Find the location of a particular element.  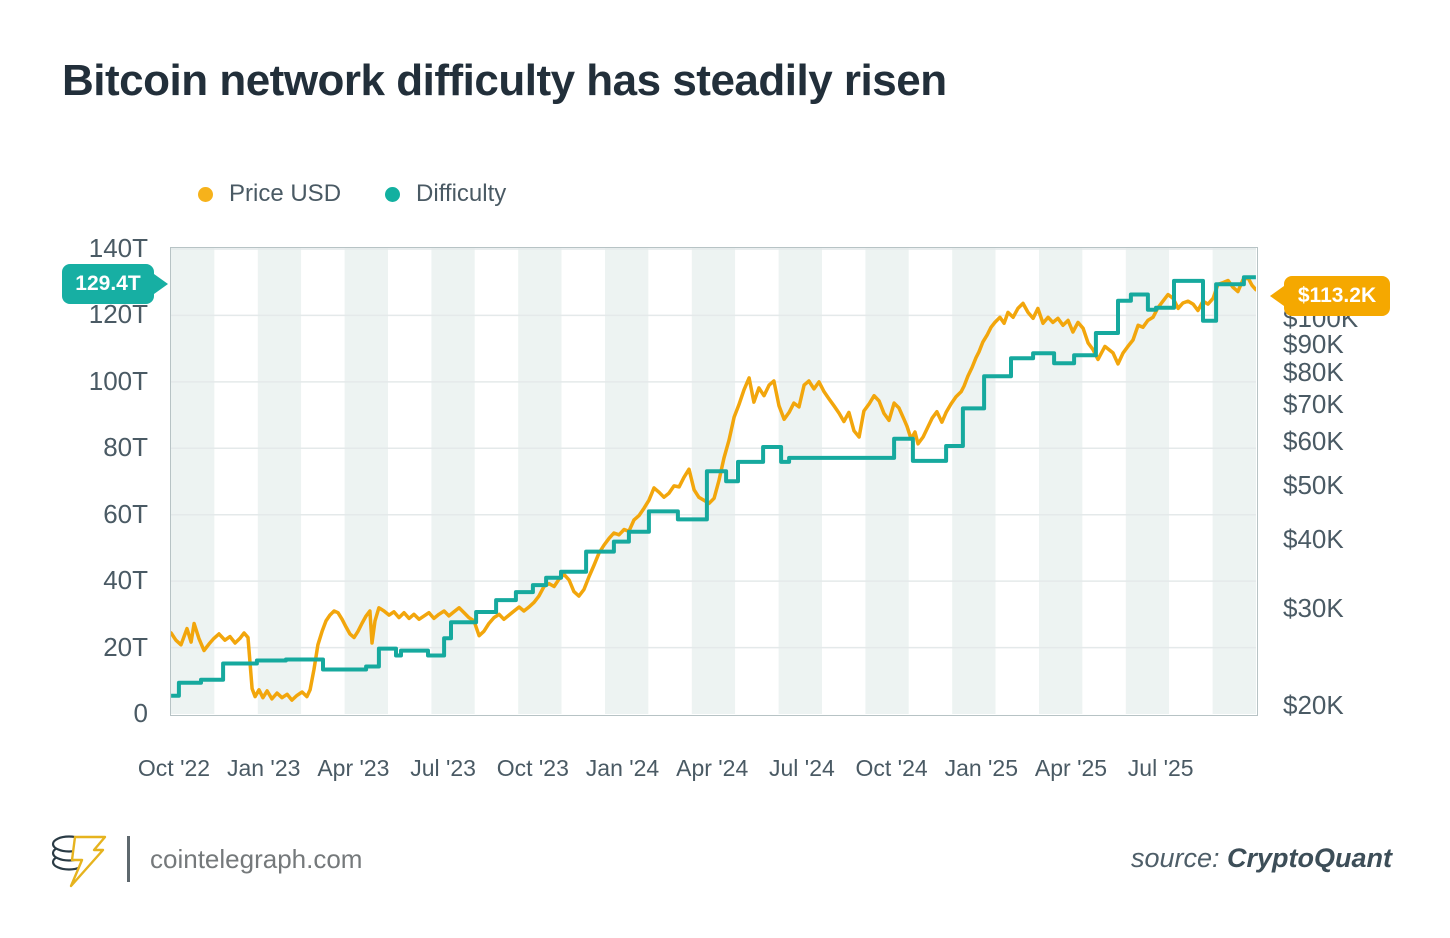

x-tick-label: Jan '24 is located at coordinates (622, 768).